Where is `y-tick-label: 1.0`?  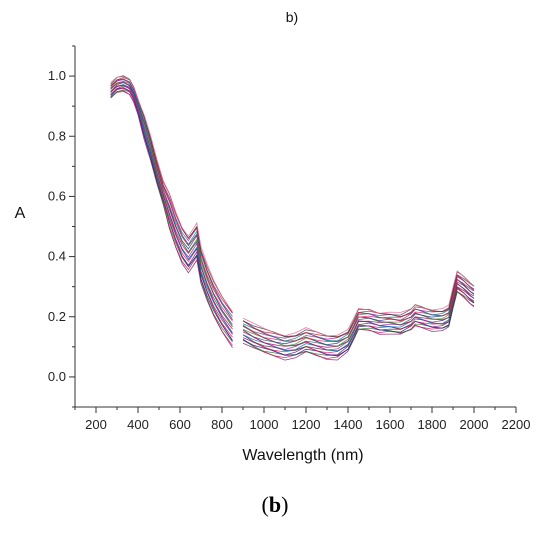
y-tick-label: 1.0 is located at coordinates (57, 75).